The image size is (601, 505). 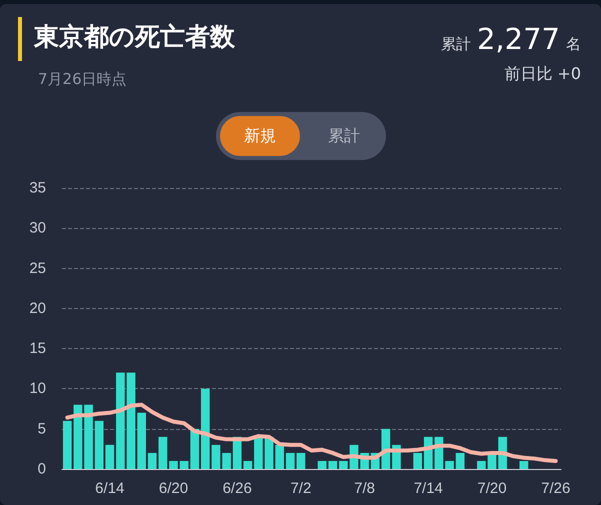 What do you see at coordinates (37, 268) in the screenshot?
I see `y-tick-label: 25` at bounding box center [37, 268].